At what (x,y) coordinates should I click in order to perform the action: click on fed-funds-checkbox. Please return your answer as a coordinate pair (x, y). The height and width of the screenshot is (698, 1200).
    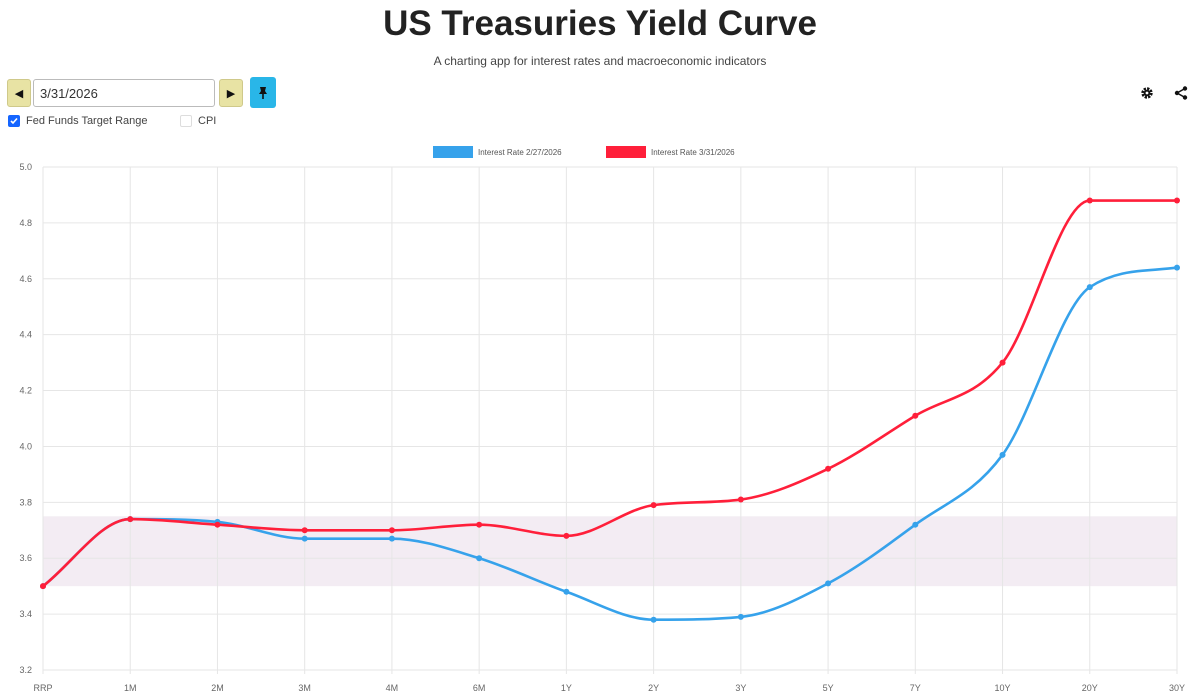
    Looking at the image, I should click on (14, 121).